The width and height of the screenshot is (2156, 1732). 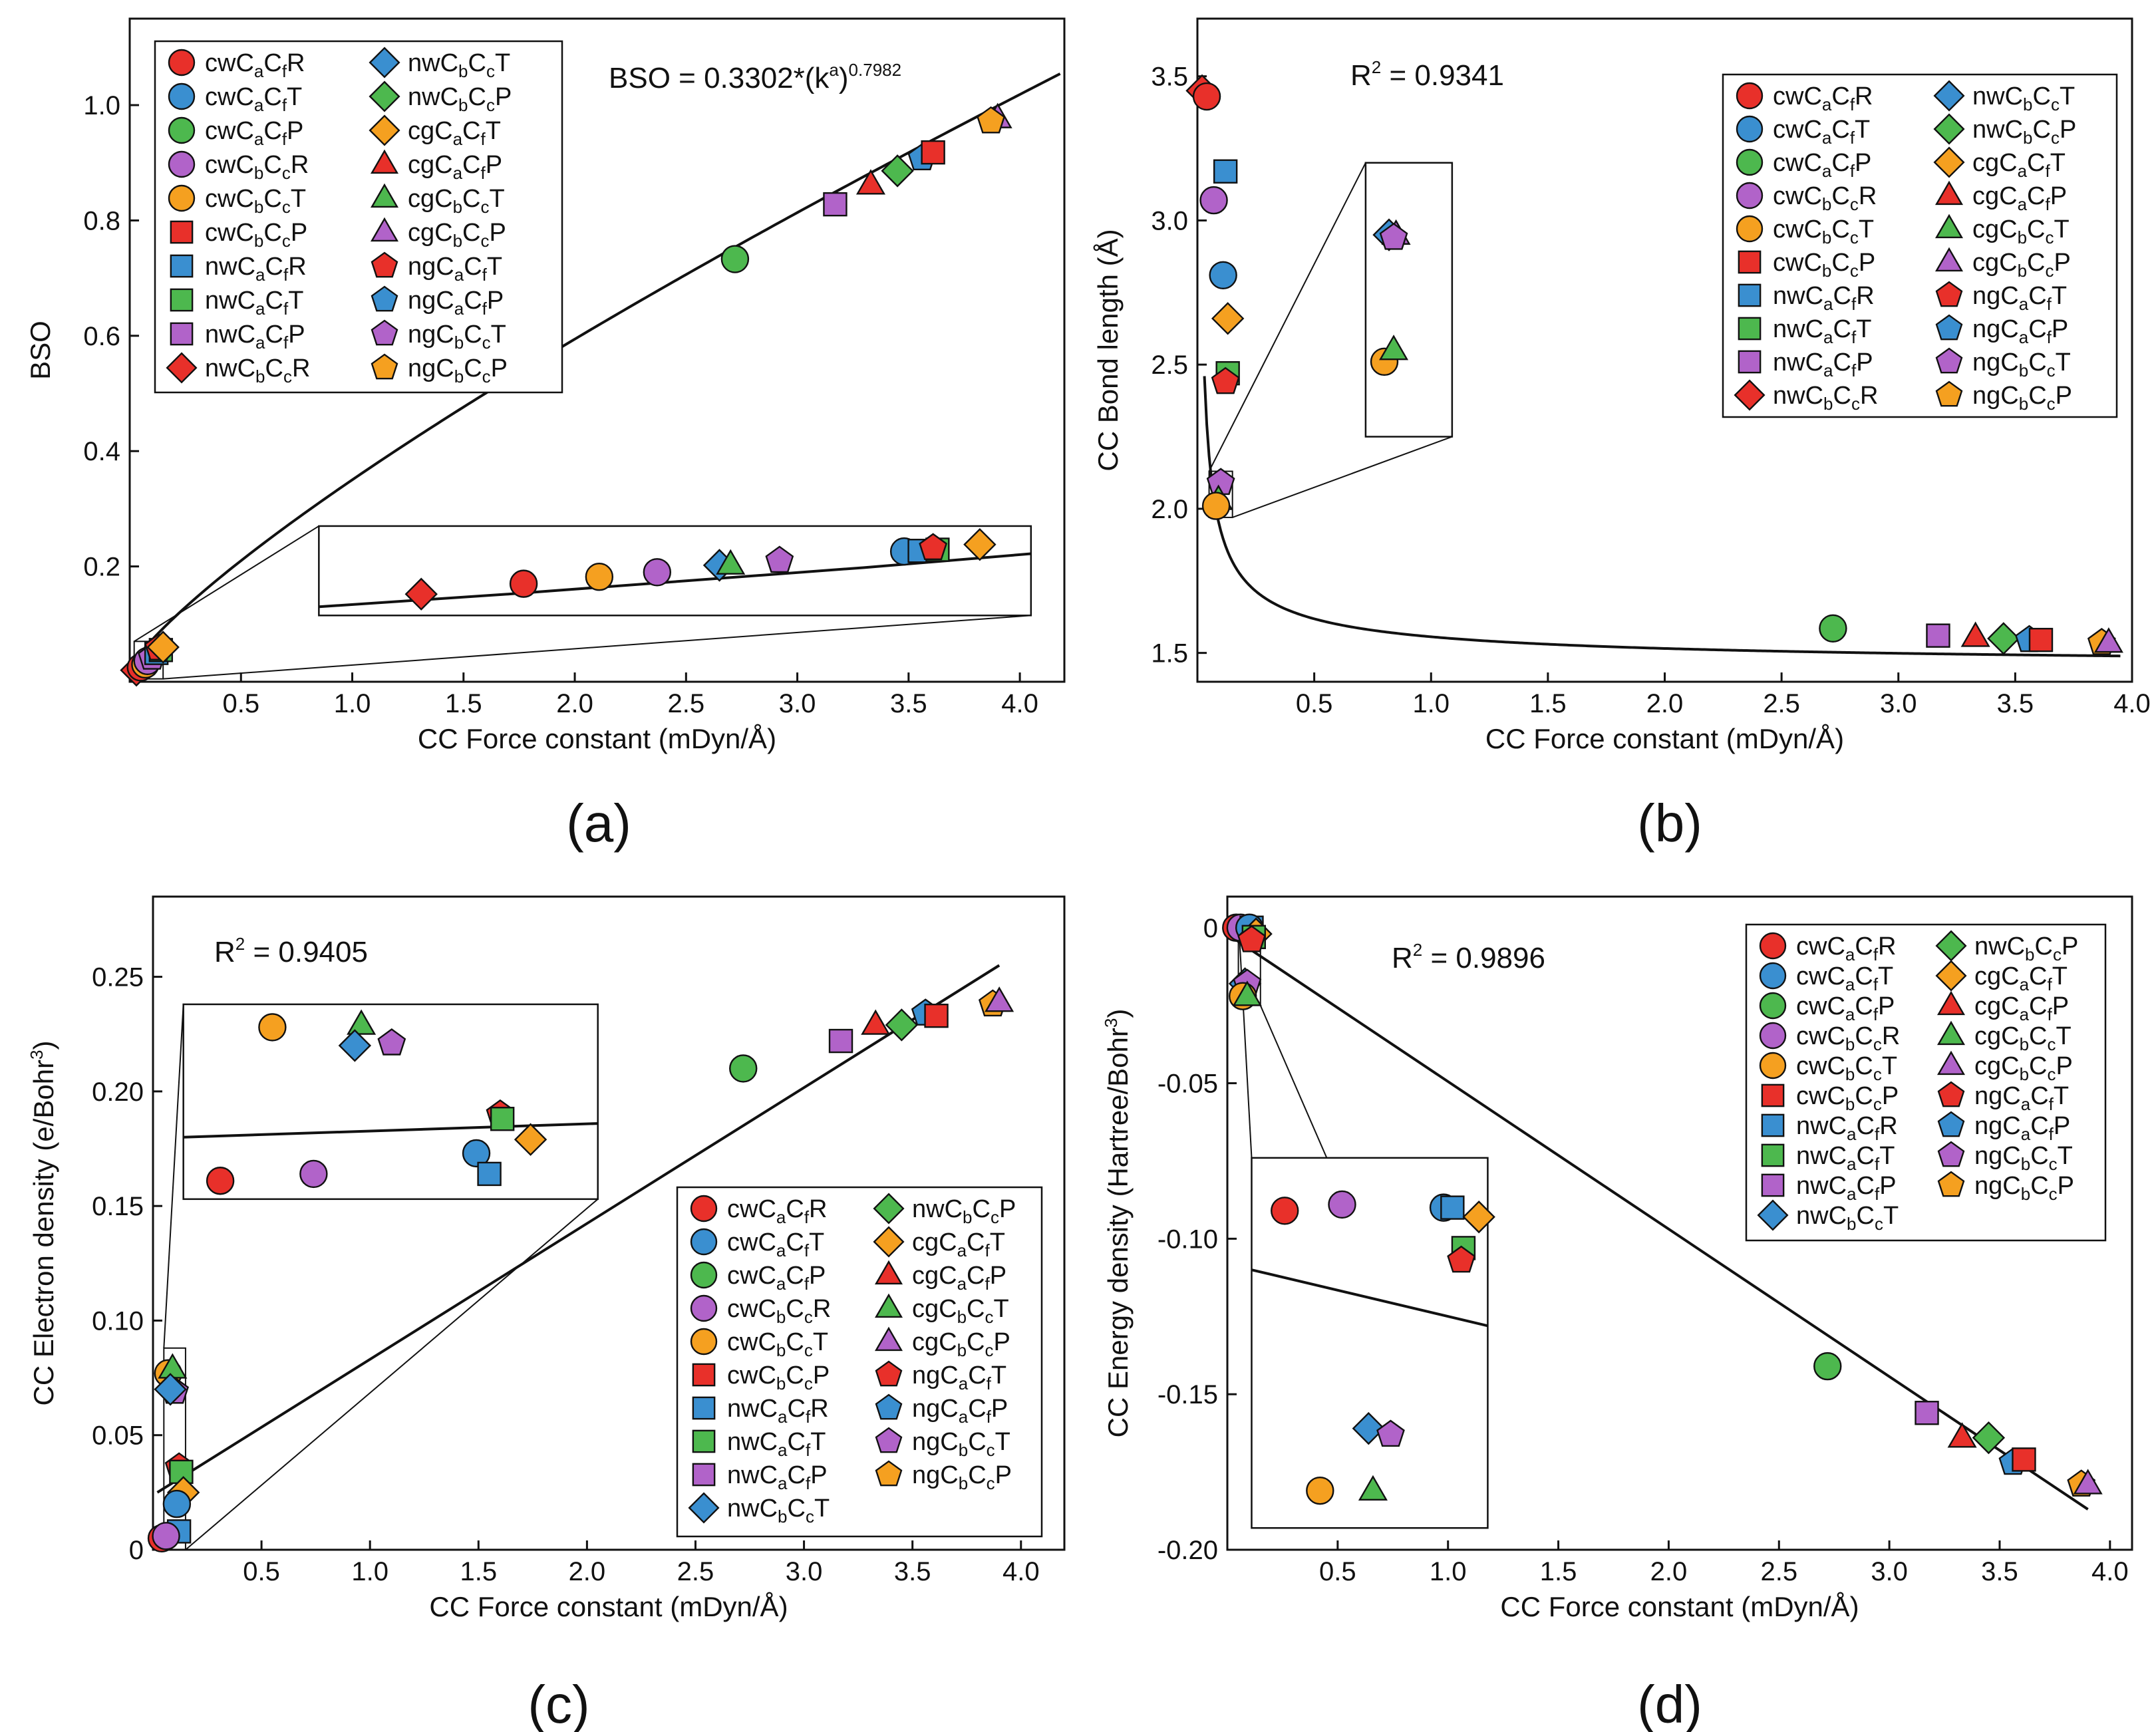 What do you see at coordinates (1390, 1433) in the screenshot?
I see `inset-point-ngCbCcT` at bounding box center [1390, 1433].